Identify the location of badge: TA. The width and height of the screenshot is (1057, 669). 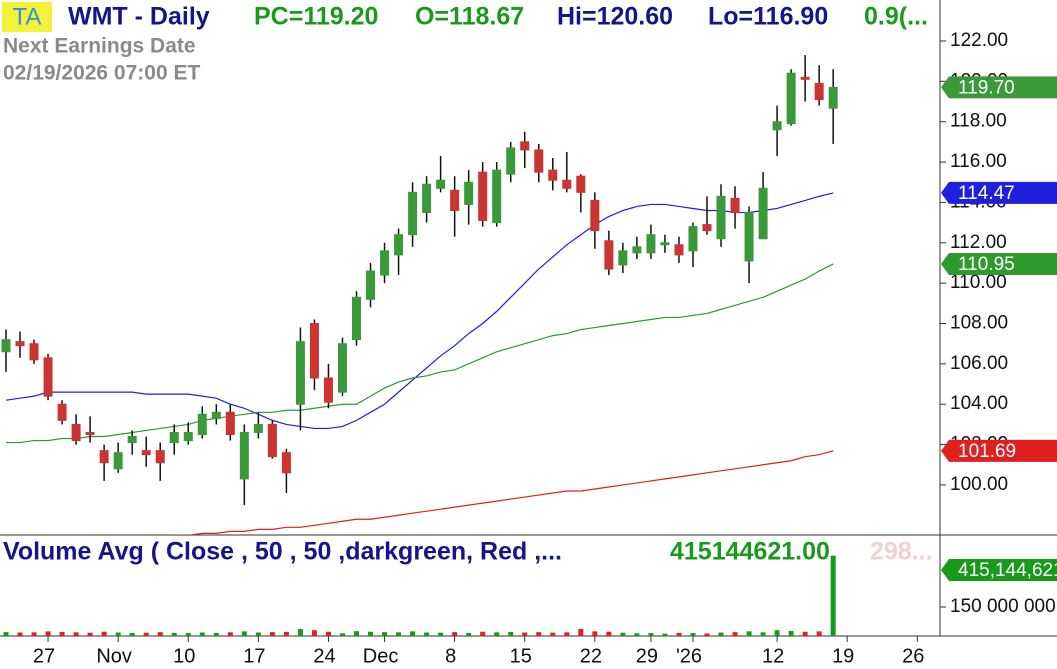
(27, 16).